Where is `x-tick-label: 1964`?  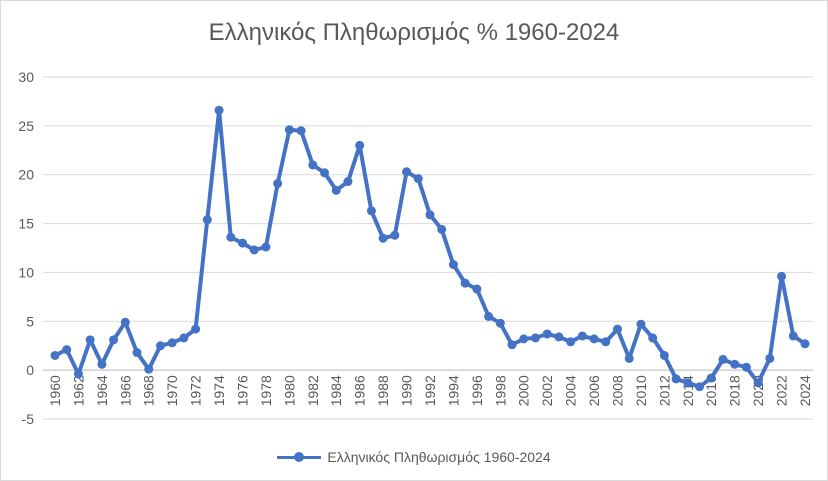 x-tick-label: 1964 is located at coordinates (102, 390).